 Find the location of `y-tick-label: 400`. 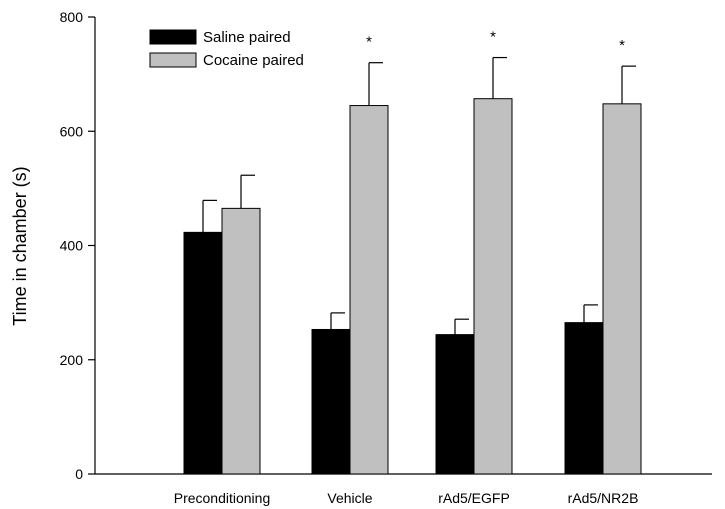

y-tick-label: 400 is located at coordinates (72, 246).